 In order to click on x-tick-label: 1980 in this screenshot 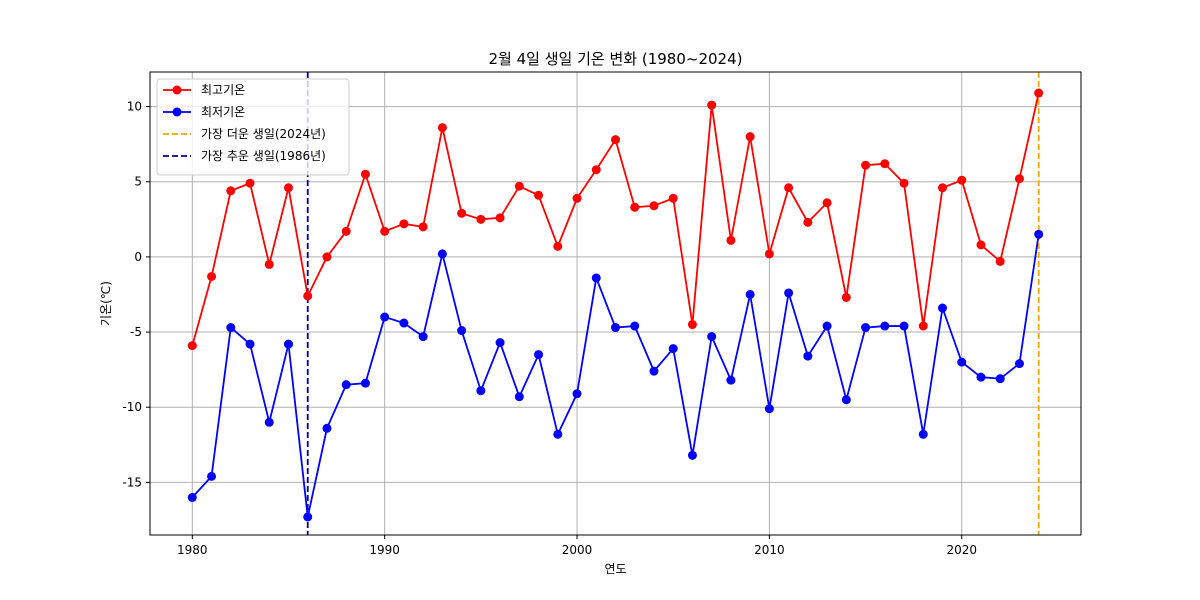, I will do `click(192, 550)`.